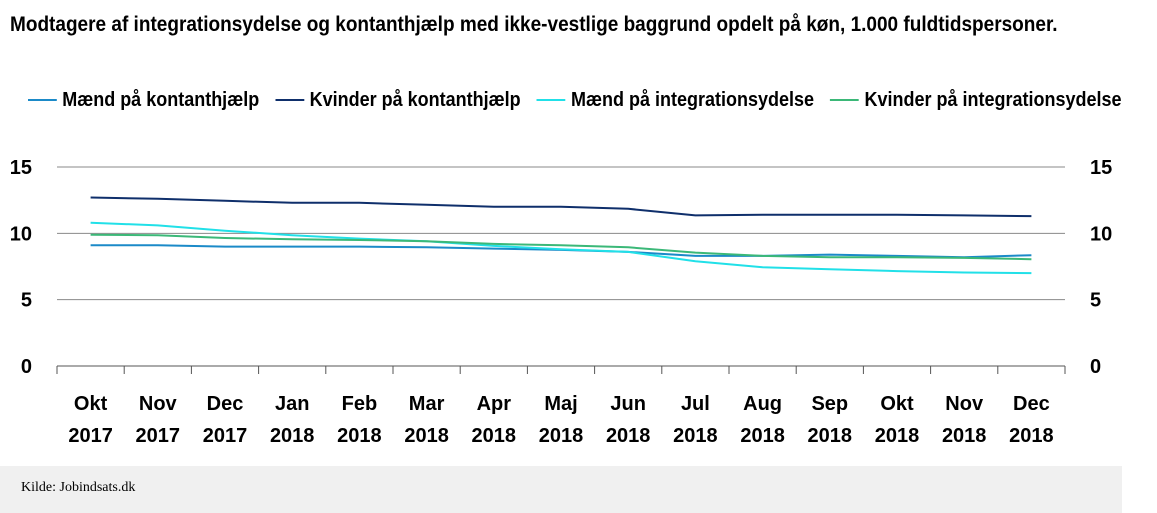 The height and width of the screenshot is (513, 1157). What do you see at coordinates (292, 404) in the screenshot?
I see `x-tick-label-month: Jan` at bounding box center [292, 404].